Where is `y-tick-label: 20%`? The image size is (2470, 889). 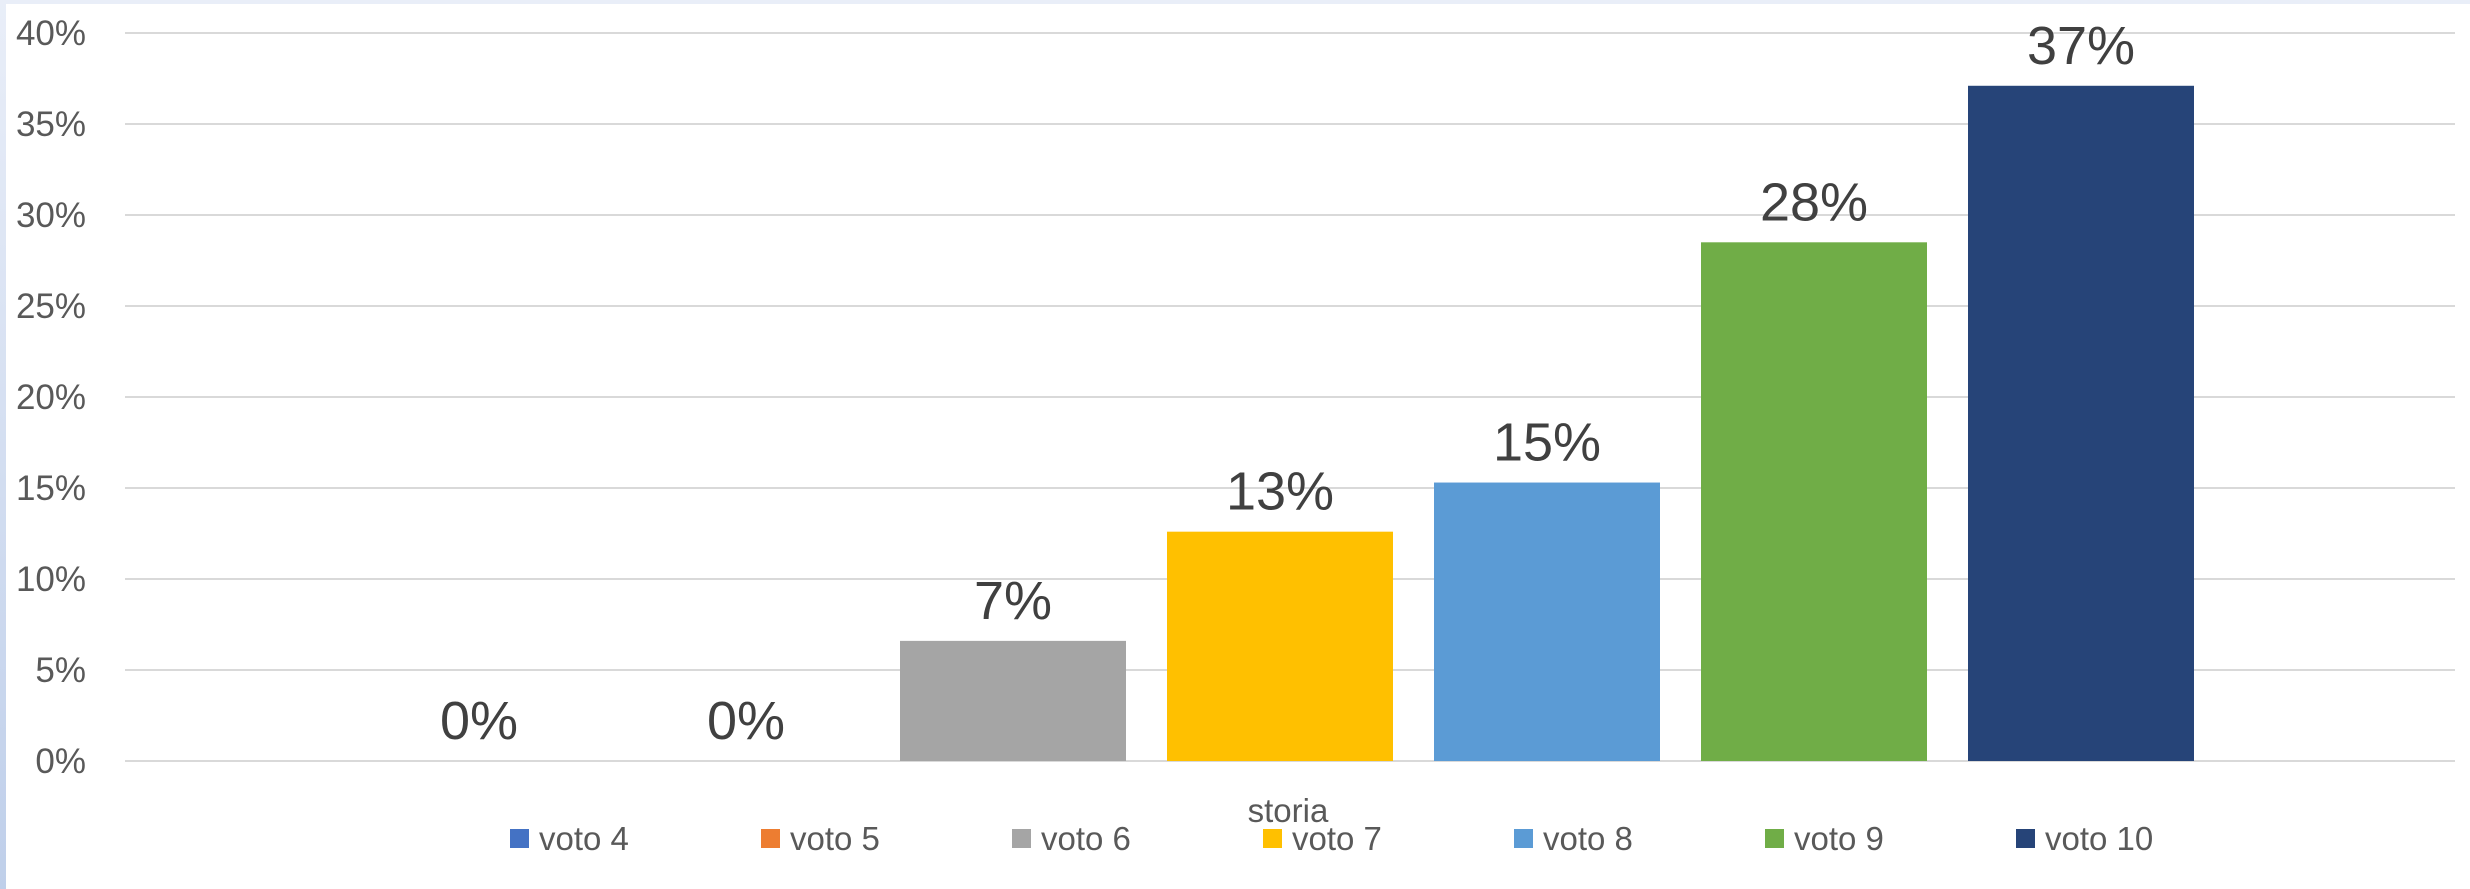 y-tick-label: 20% is located at coordinates (51, 397).